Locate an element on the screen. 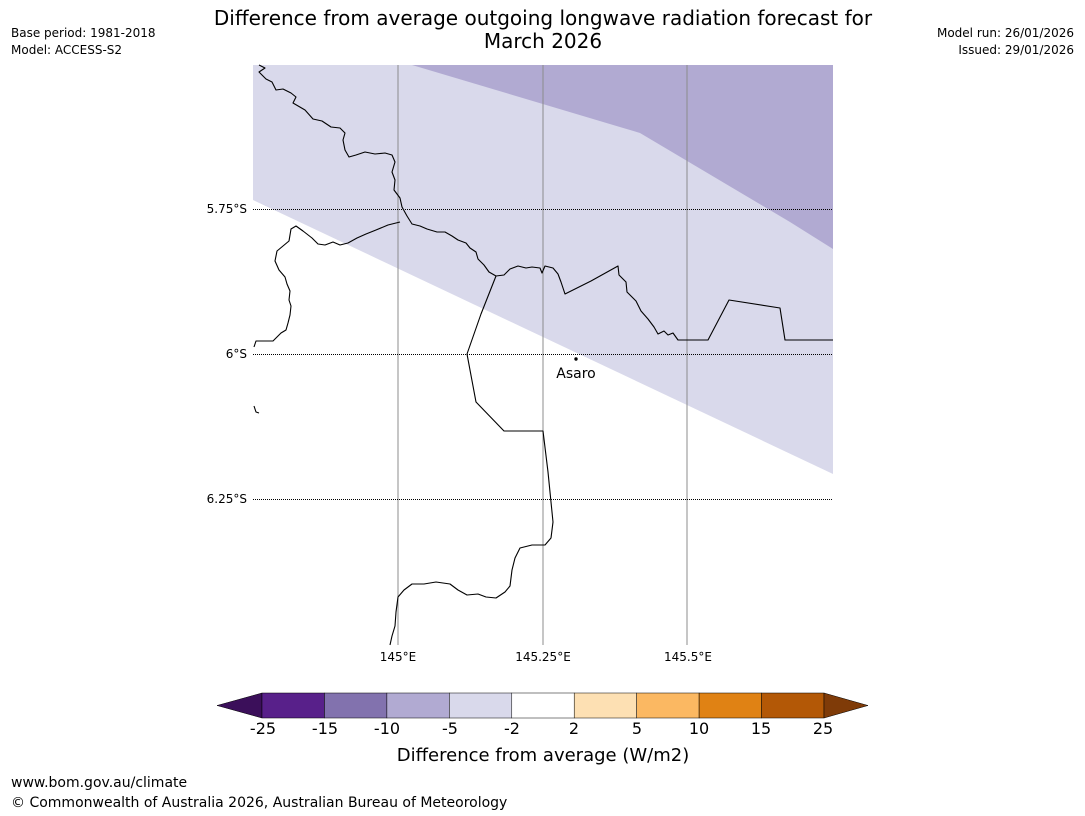 The height and width of the screenshot is (816, 1085). colorbar-title: Difference from average (W/m2) is located at coordinates (543, 755).